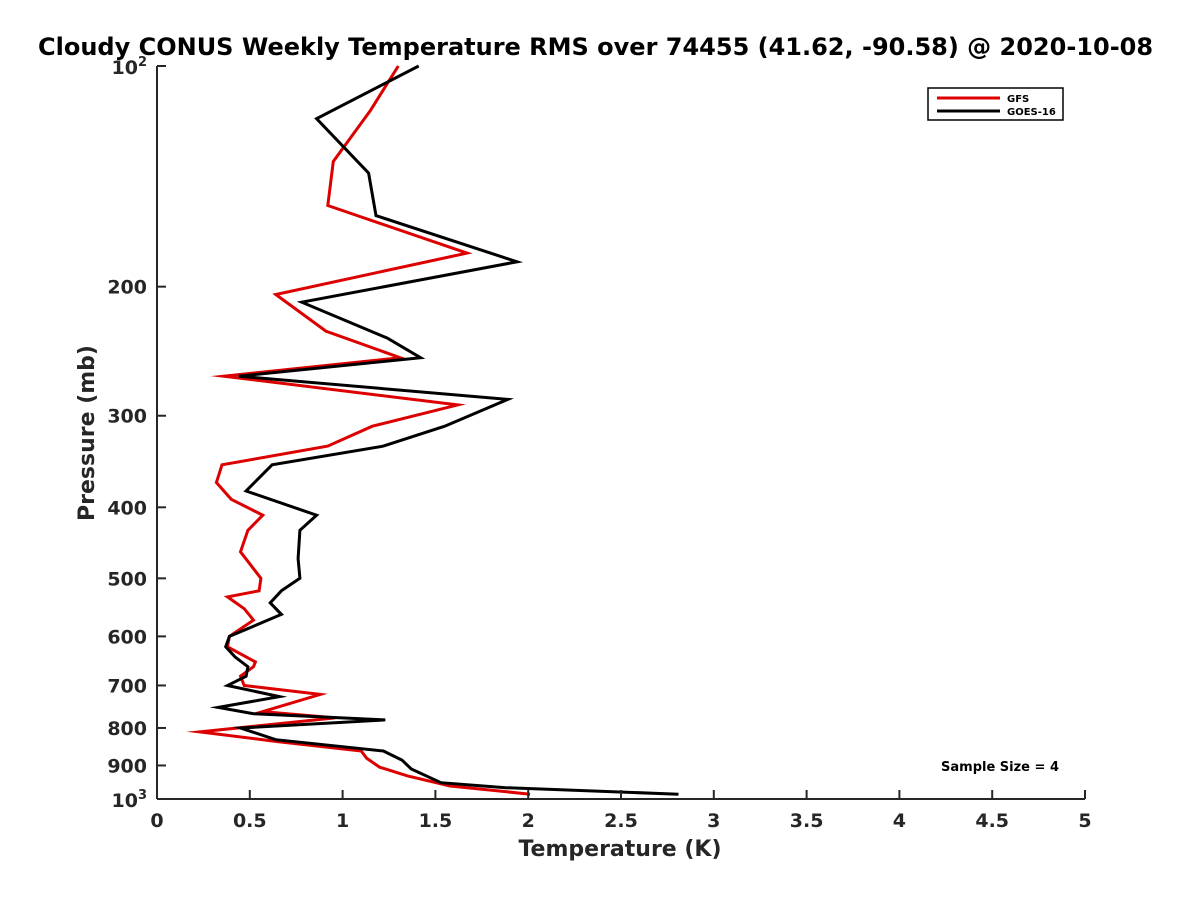 Image resolution: width=1200 pixels, height=900 pixels. What do you see at coordinates (619, 849) in the screenshot?
I see `x-axis-label: Temperature (K)` at bounding box center [619, 849].